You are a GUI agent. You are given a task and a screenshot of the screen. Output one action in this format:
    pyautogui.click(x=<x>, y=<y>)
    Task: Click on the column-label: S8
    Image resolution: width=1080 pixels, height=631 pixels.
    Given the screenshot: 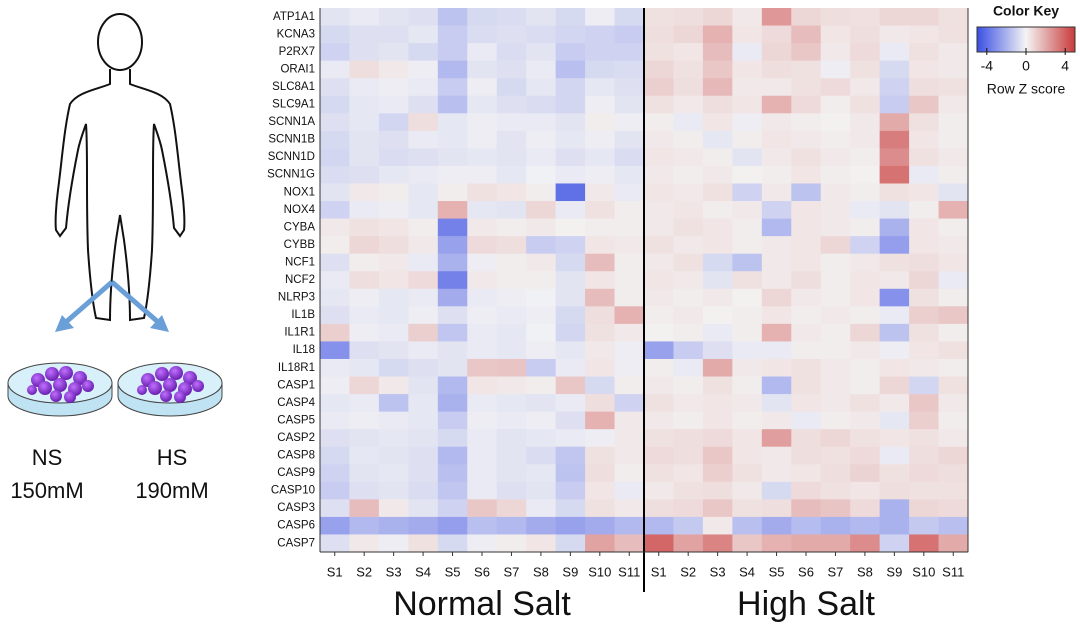 What is the action you would take?
    pyautogui.click(x=865, y=571)
    